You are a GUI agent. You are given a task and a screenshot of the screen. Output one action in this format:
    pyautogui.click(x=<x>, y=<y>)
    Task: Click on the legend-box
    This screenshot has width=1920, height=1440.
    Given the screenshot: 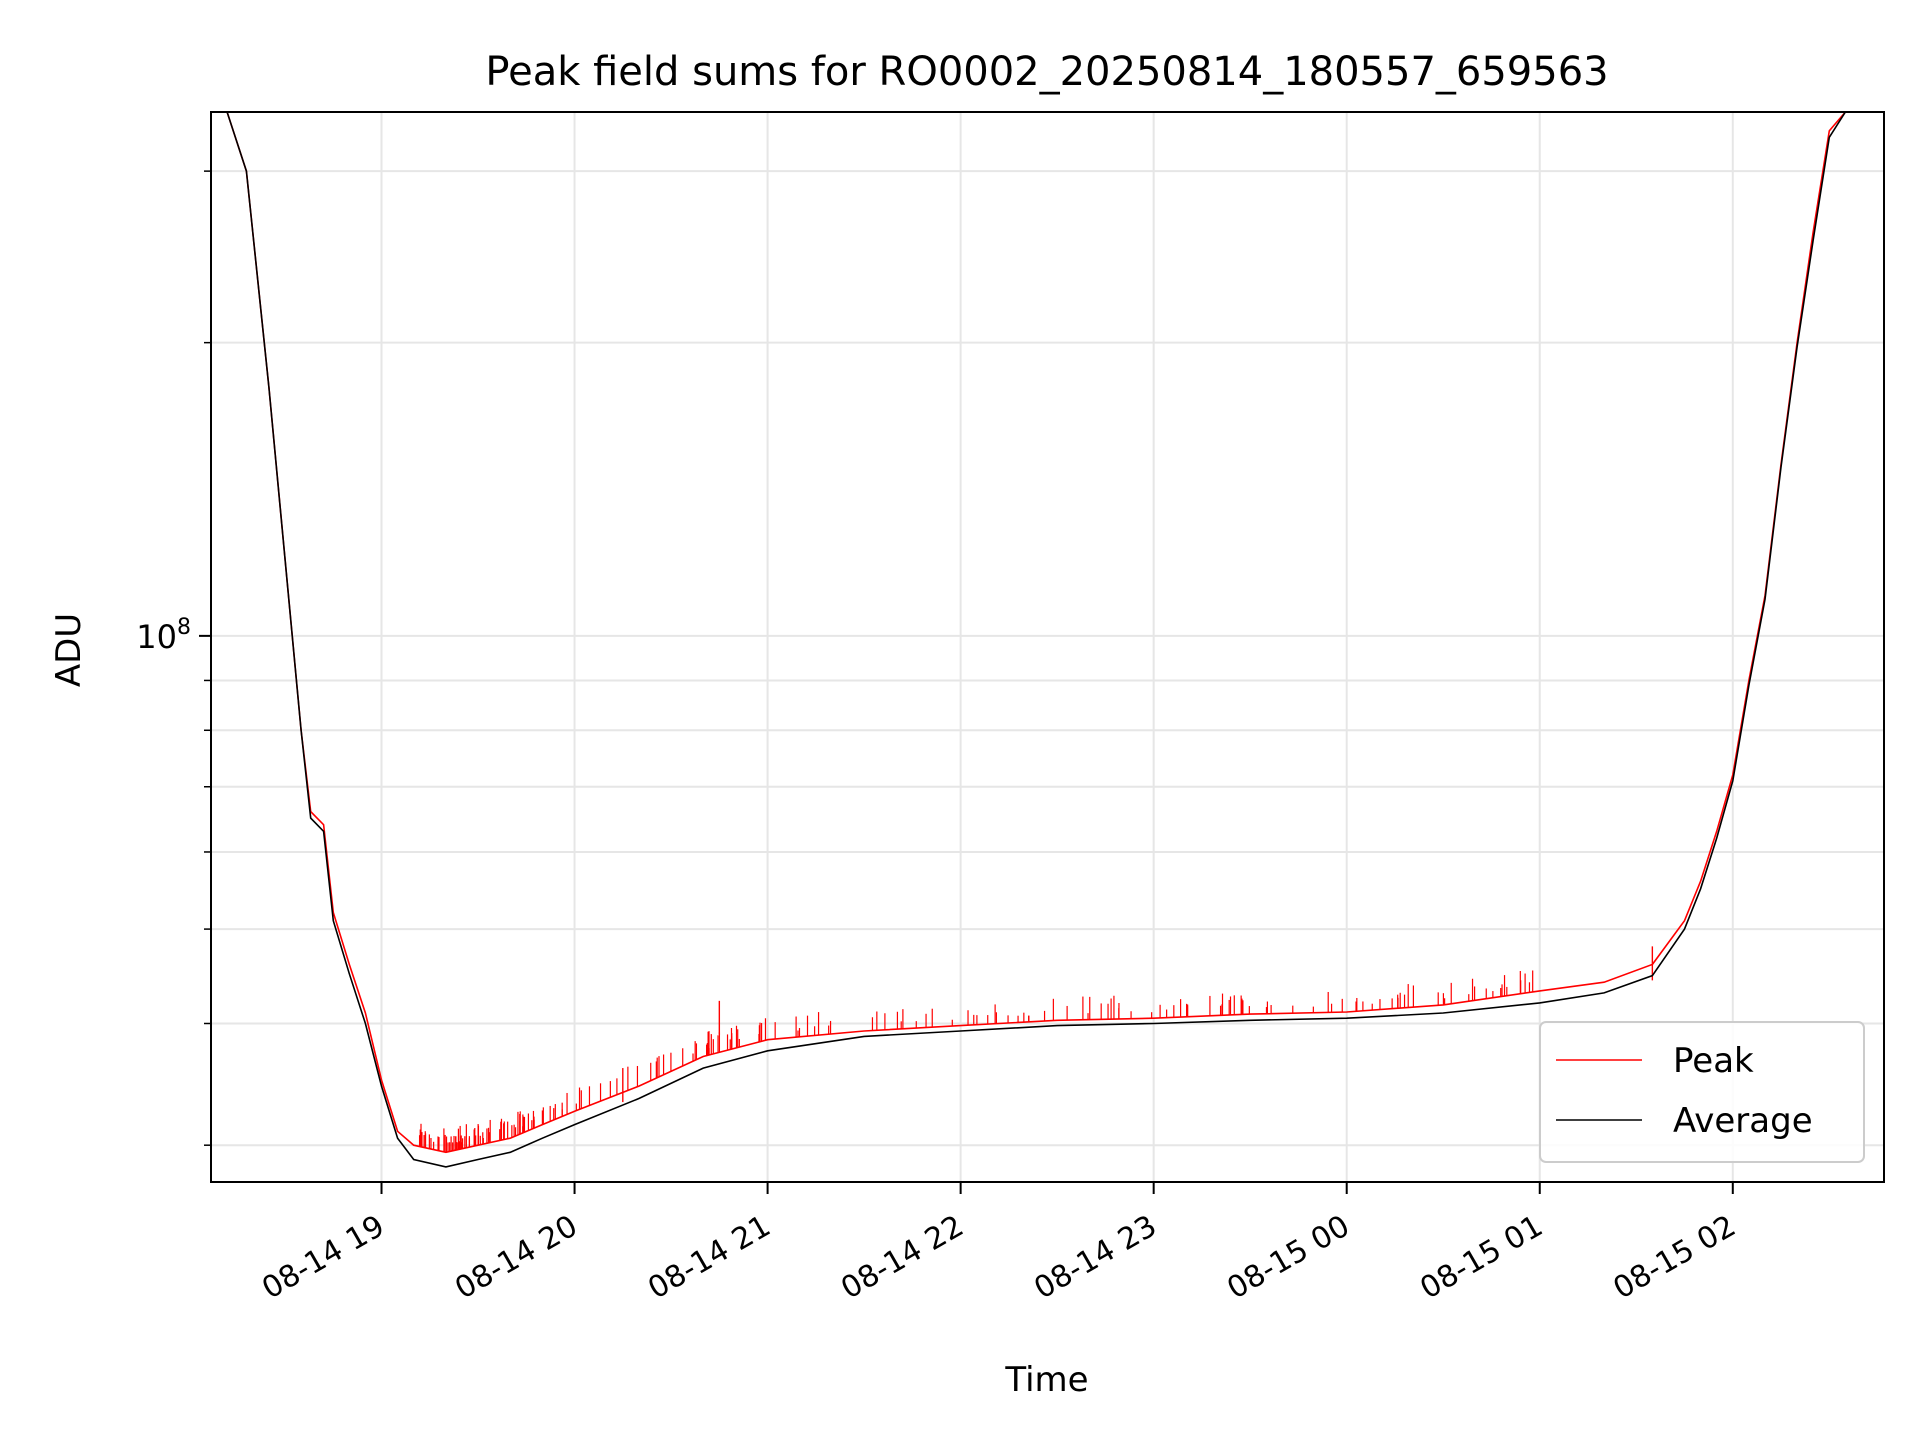 What is the action you would take?
    pyautogui.click(x=1702, y=1092)
    